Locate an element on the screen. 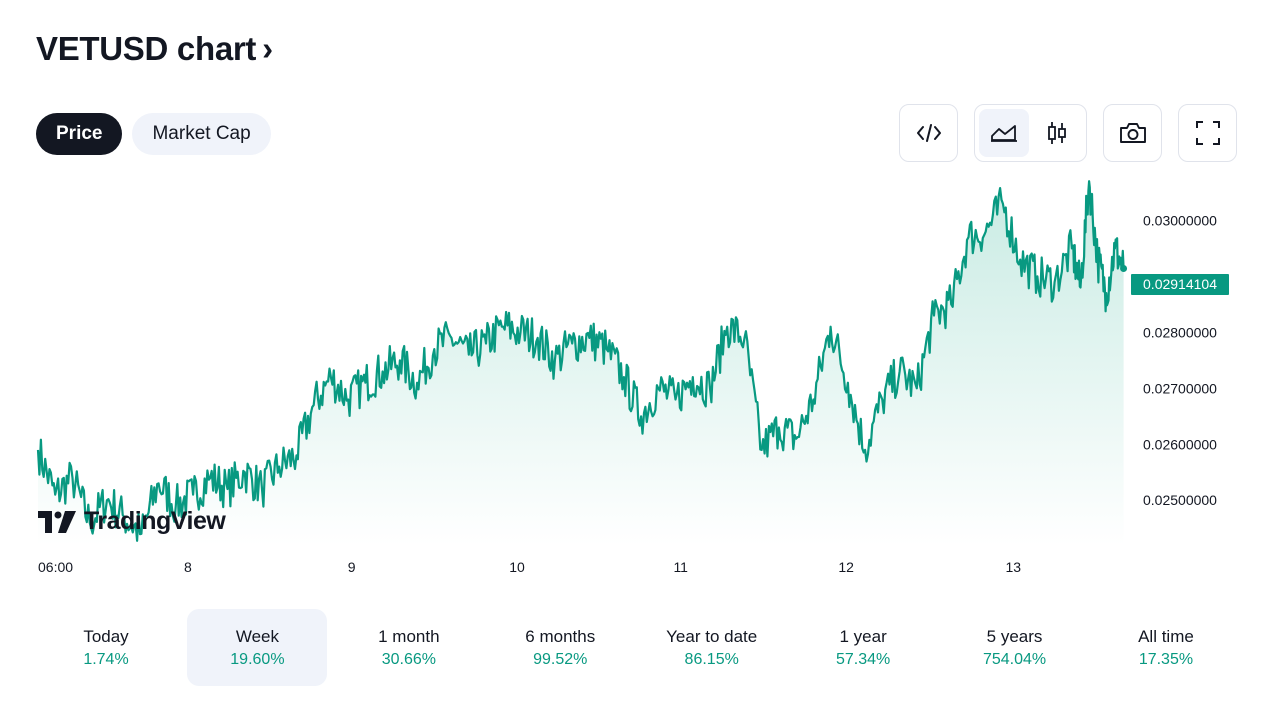 This screenshot has width=1280, height=720. screenshot-button is located at coordinates (1132, 133).